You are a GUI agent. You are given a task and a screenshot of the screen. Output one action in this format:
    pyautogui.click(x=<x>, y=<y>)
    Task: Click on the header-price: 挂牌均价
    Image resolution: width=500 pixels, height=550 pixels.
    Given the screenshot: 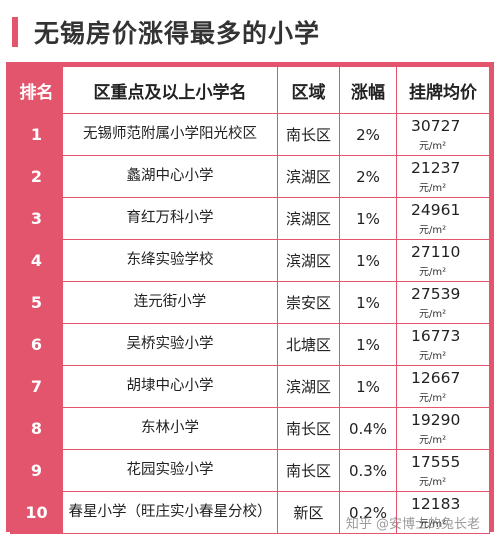 What is the action you would take?
    pyautogui.click(x=443, y=90)
    